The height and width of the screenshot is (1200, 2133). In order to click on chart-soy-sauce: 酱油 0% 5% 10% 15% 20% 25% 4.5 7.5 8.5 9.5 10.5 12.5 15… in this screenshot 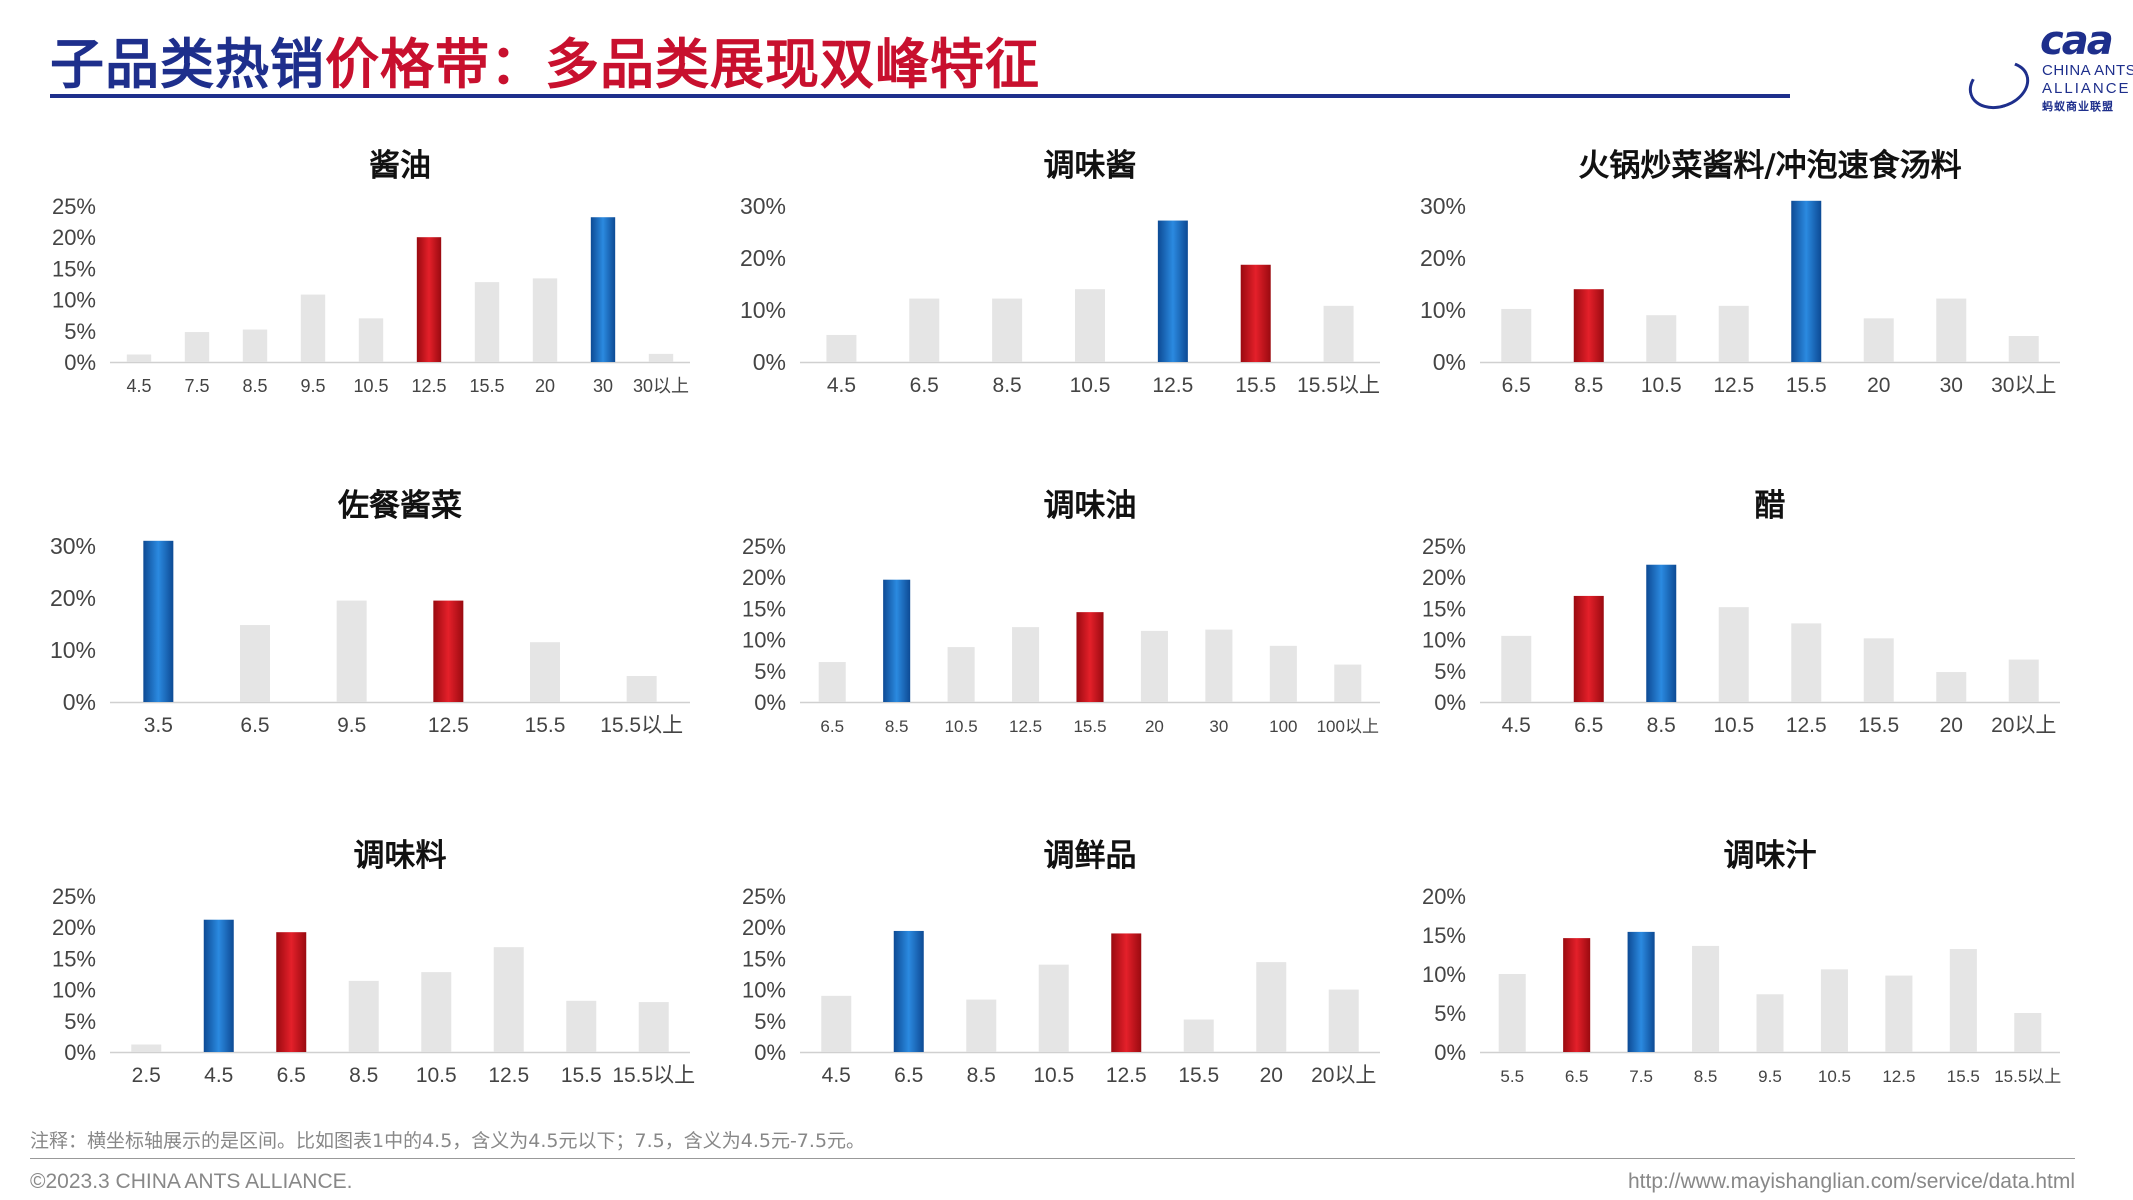, I will do `click(360, 305)`.